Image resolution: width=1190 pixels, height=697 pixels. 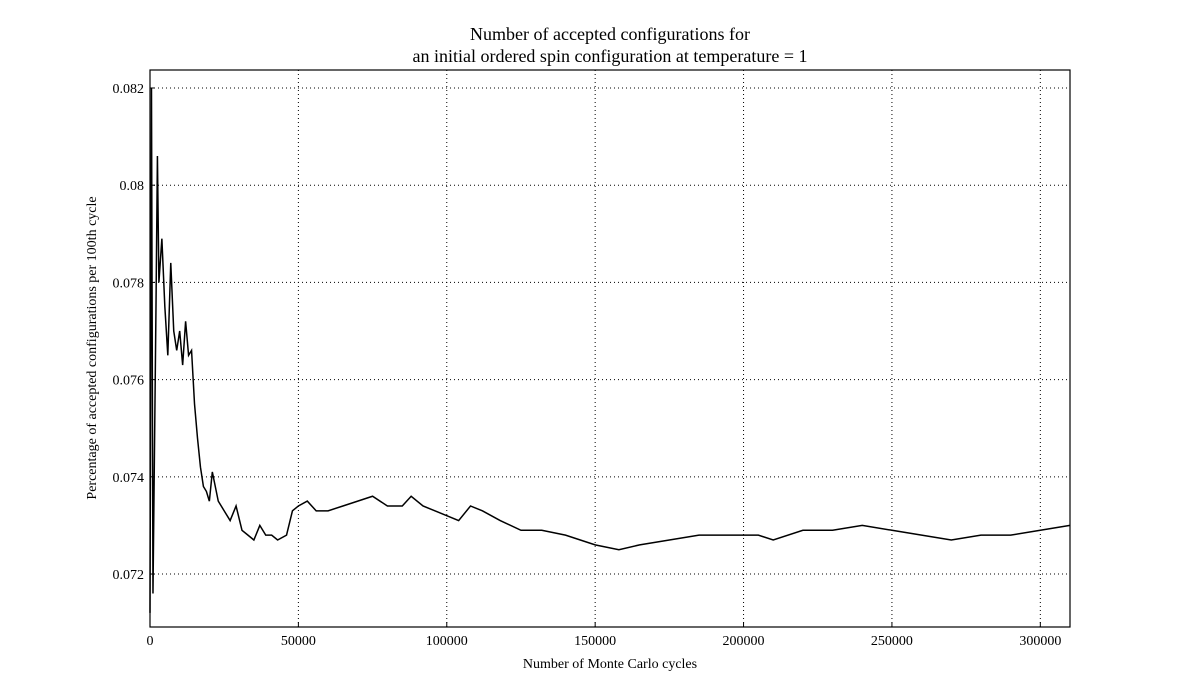 I want to click on x-tick-label: 250000, so click(x=892, y=641).